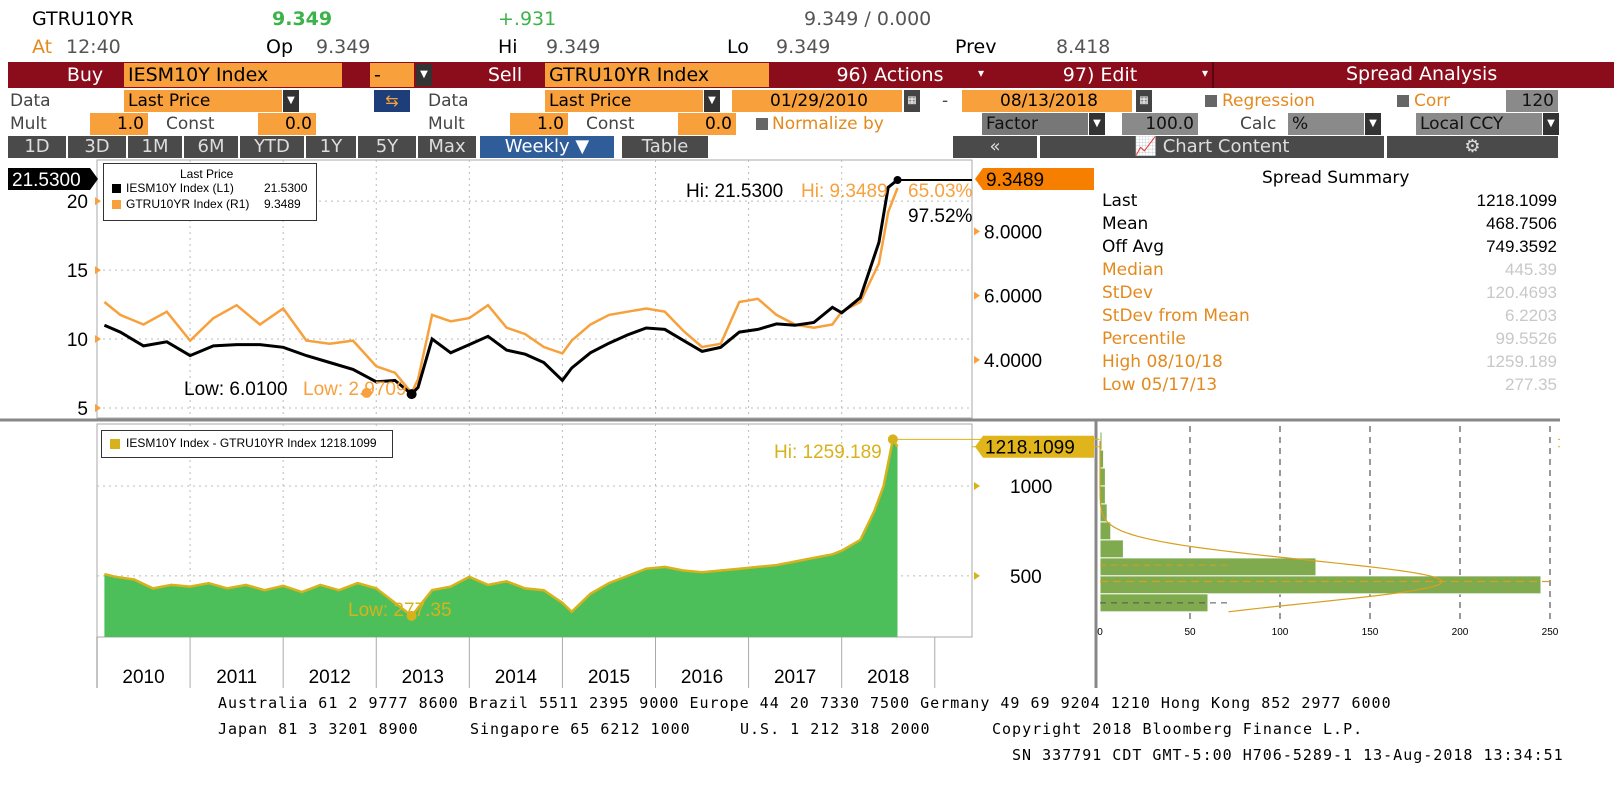 The width and height of the screenshot is (1621, 812). Describe the element at coordinates (707, 124) in the screenshot. I see `const-input-right: 0.0` at that location.